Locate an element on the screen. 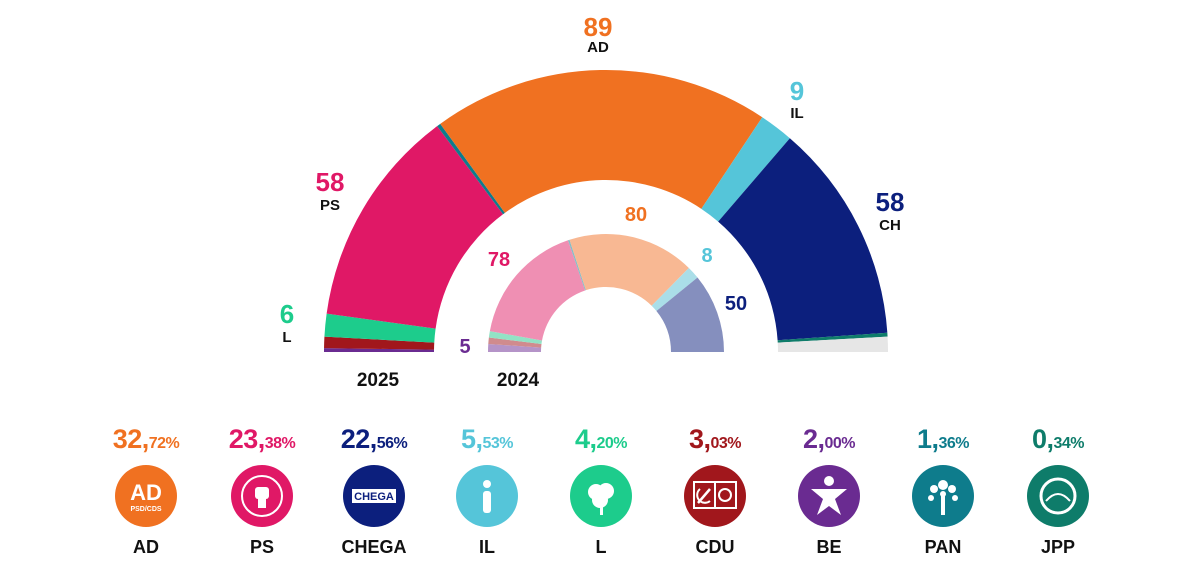  vote-percentage: 4,20% is located at coordinates (601, 441).